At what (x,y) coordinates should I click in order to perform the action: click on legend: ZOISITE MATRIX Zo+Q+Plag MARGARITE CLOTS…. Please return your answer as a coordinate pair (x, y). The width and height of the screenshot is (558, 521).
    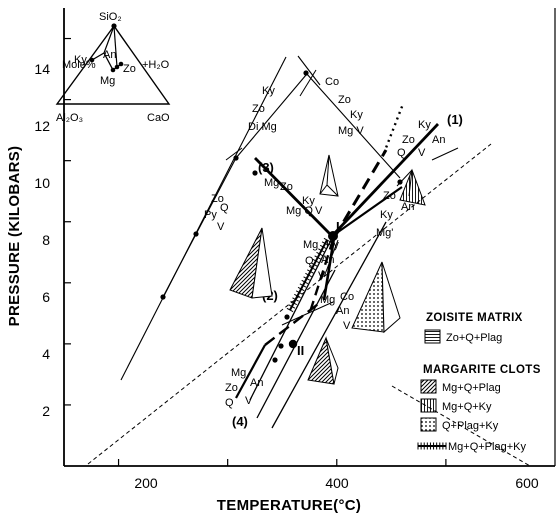
    Looking at the image, I should click on (479, 382).